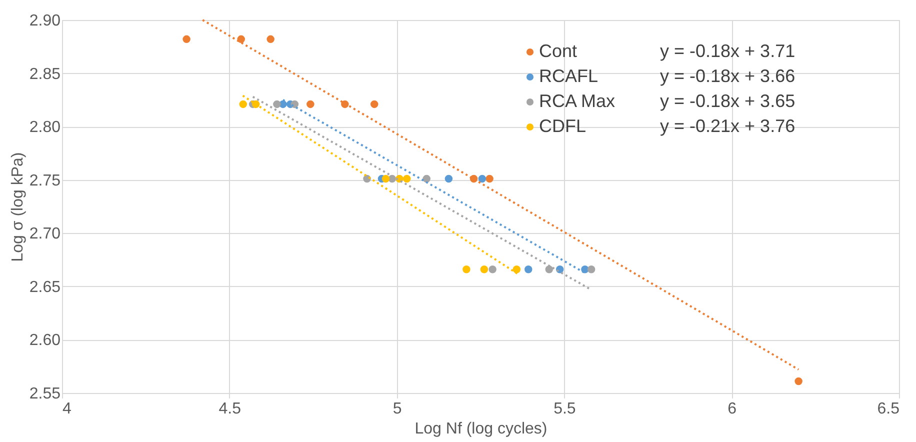  I want to click on annotation: y = -0.18x + 3.65, so click(728, 101).